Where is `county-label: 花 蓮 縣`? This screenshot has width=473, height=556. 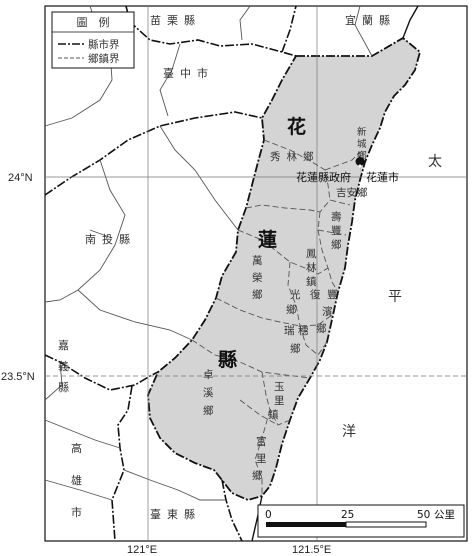
county-label: 花 蓮 縣 is located at coordinates (262, 243).